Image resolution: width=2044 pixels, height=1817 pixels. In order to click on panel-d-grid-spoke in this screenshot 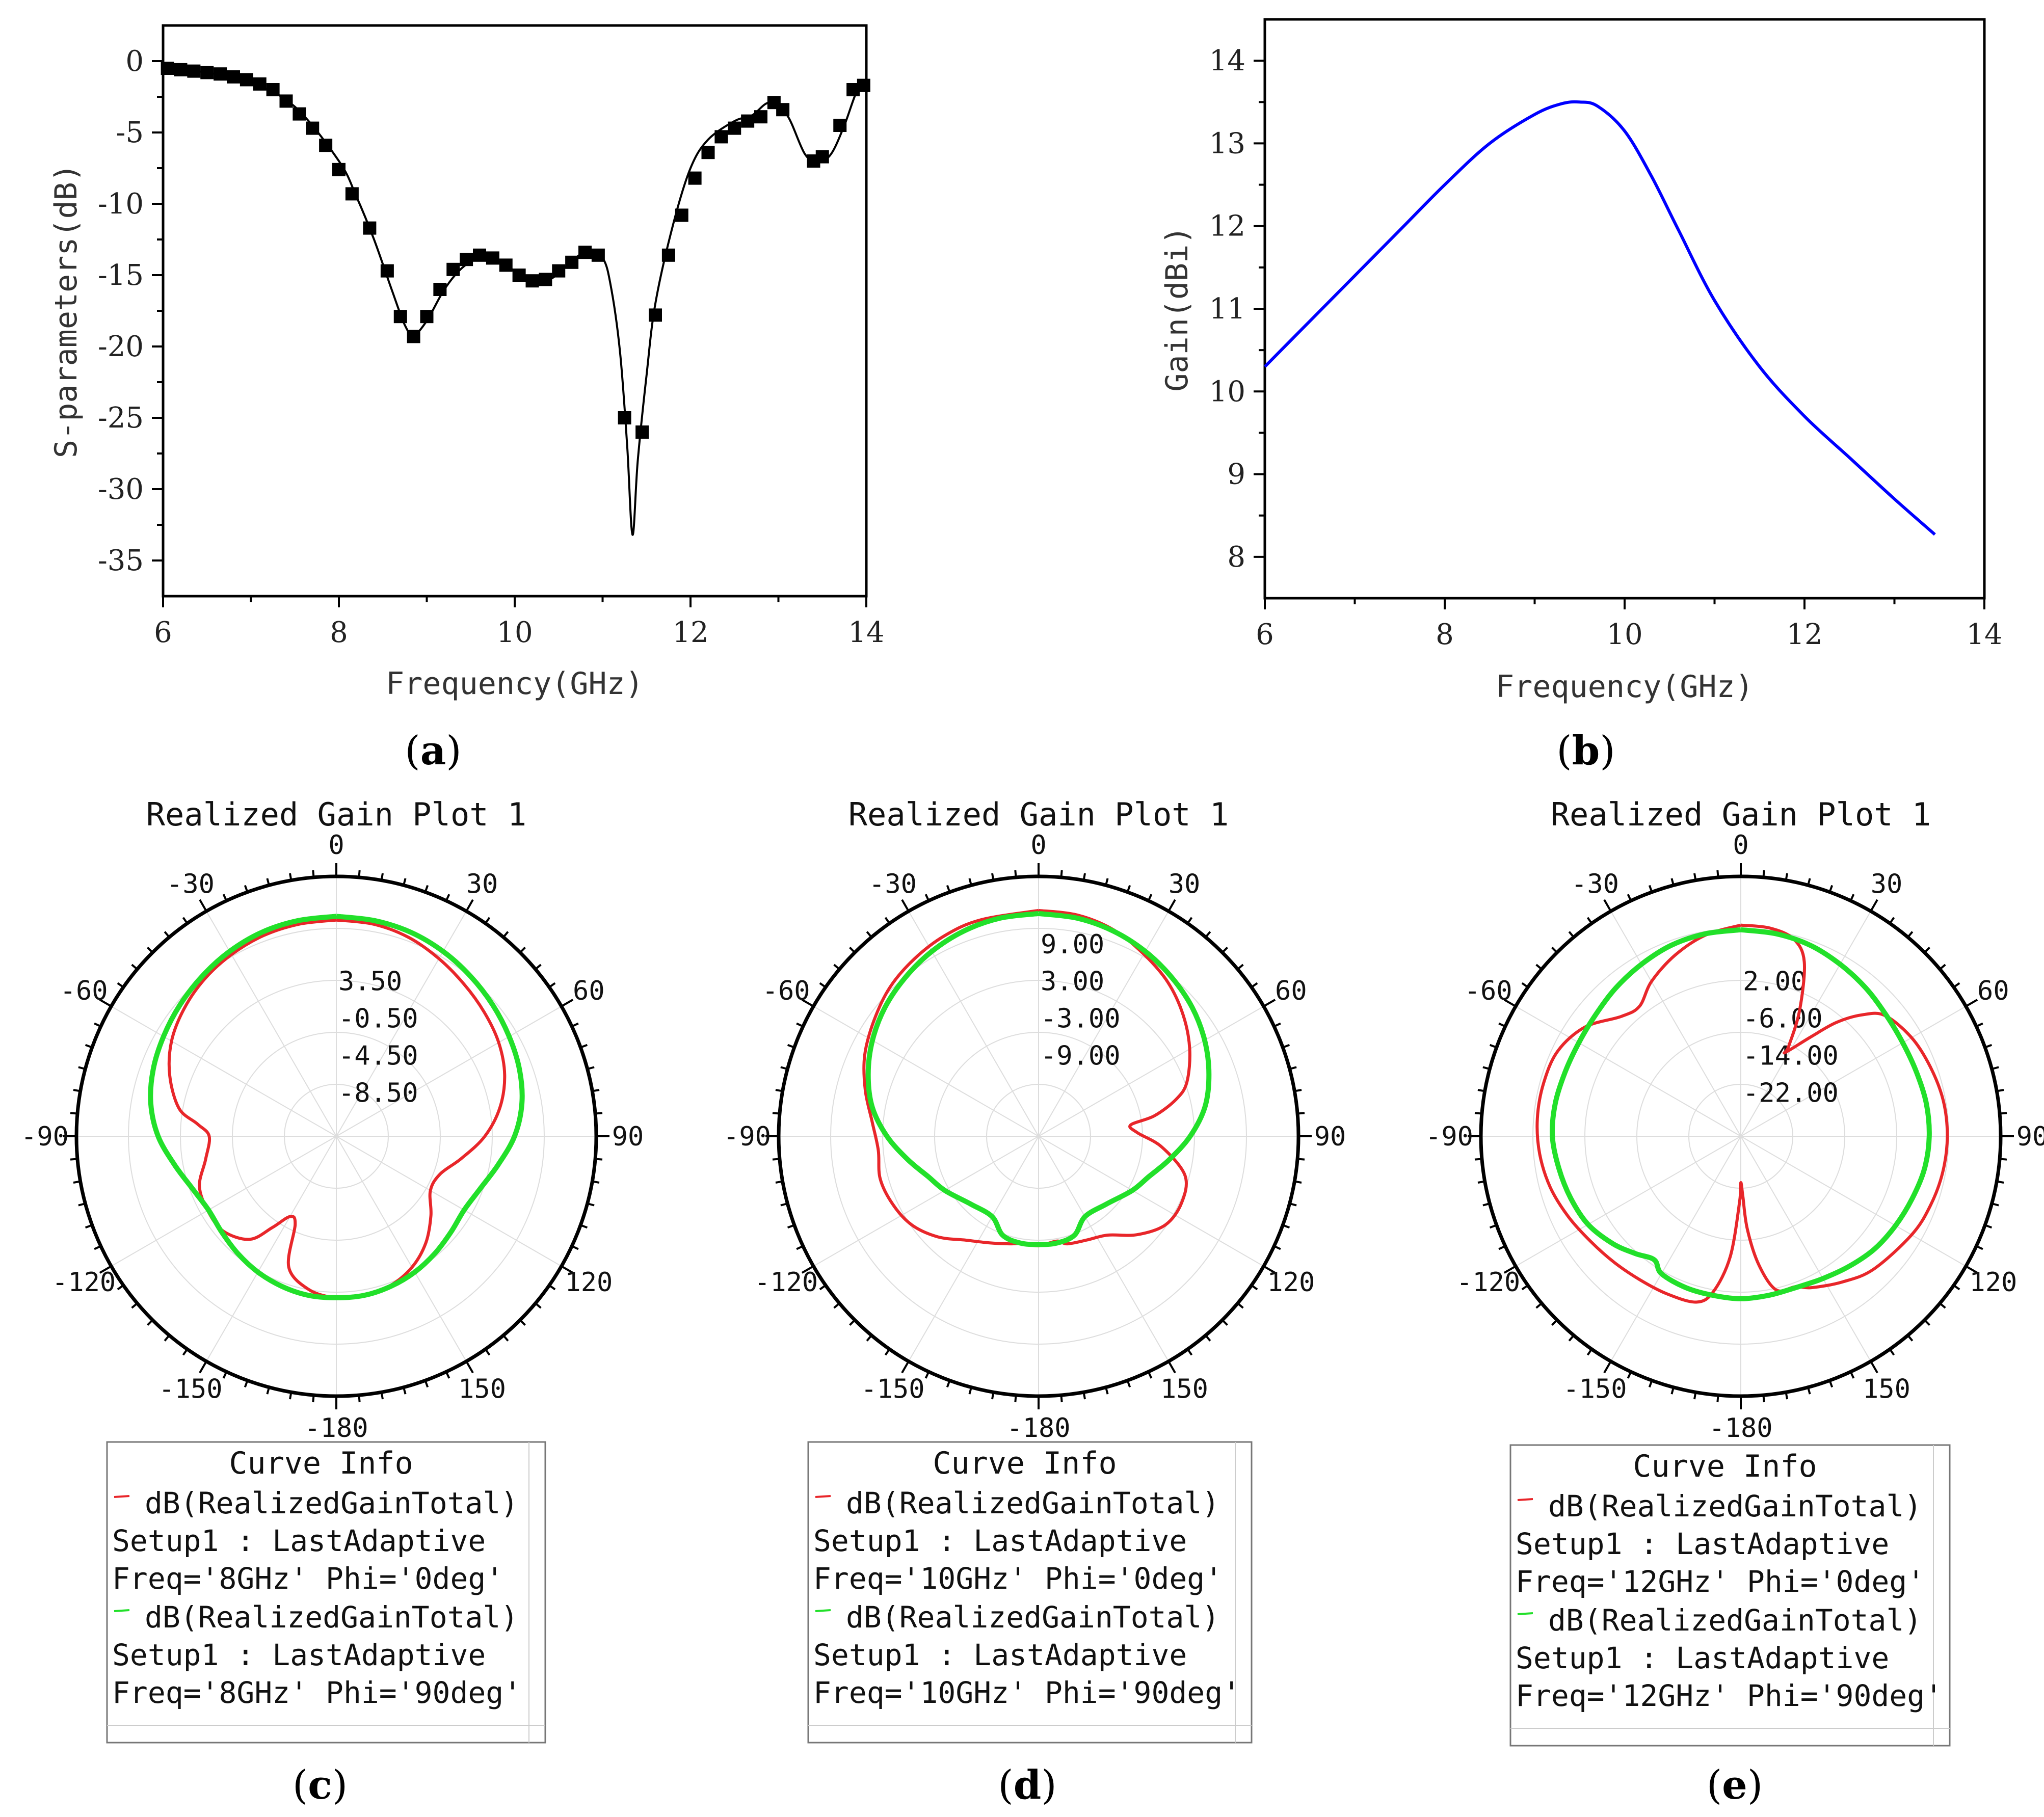, I will do `click(973, 1249)`.